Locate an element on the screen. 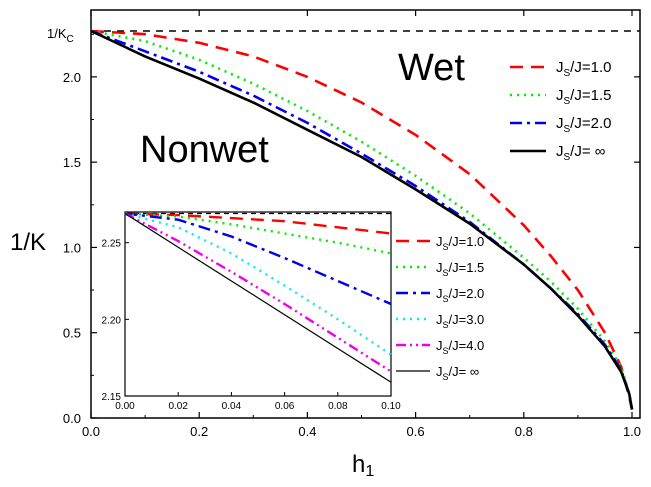 The image size is (651, 487). inset-y-tick-label: 2.20 is located at coordinates (112, 320).